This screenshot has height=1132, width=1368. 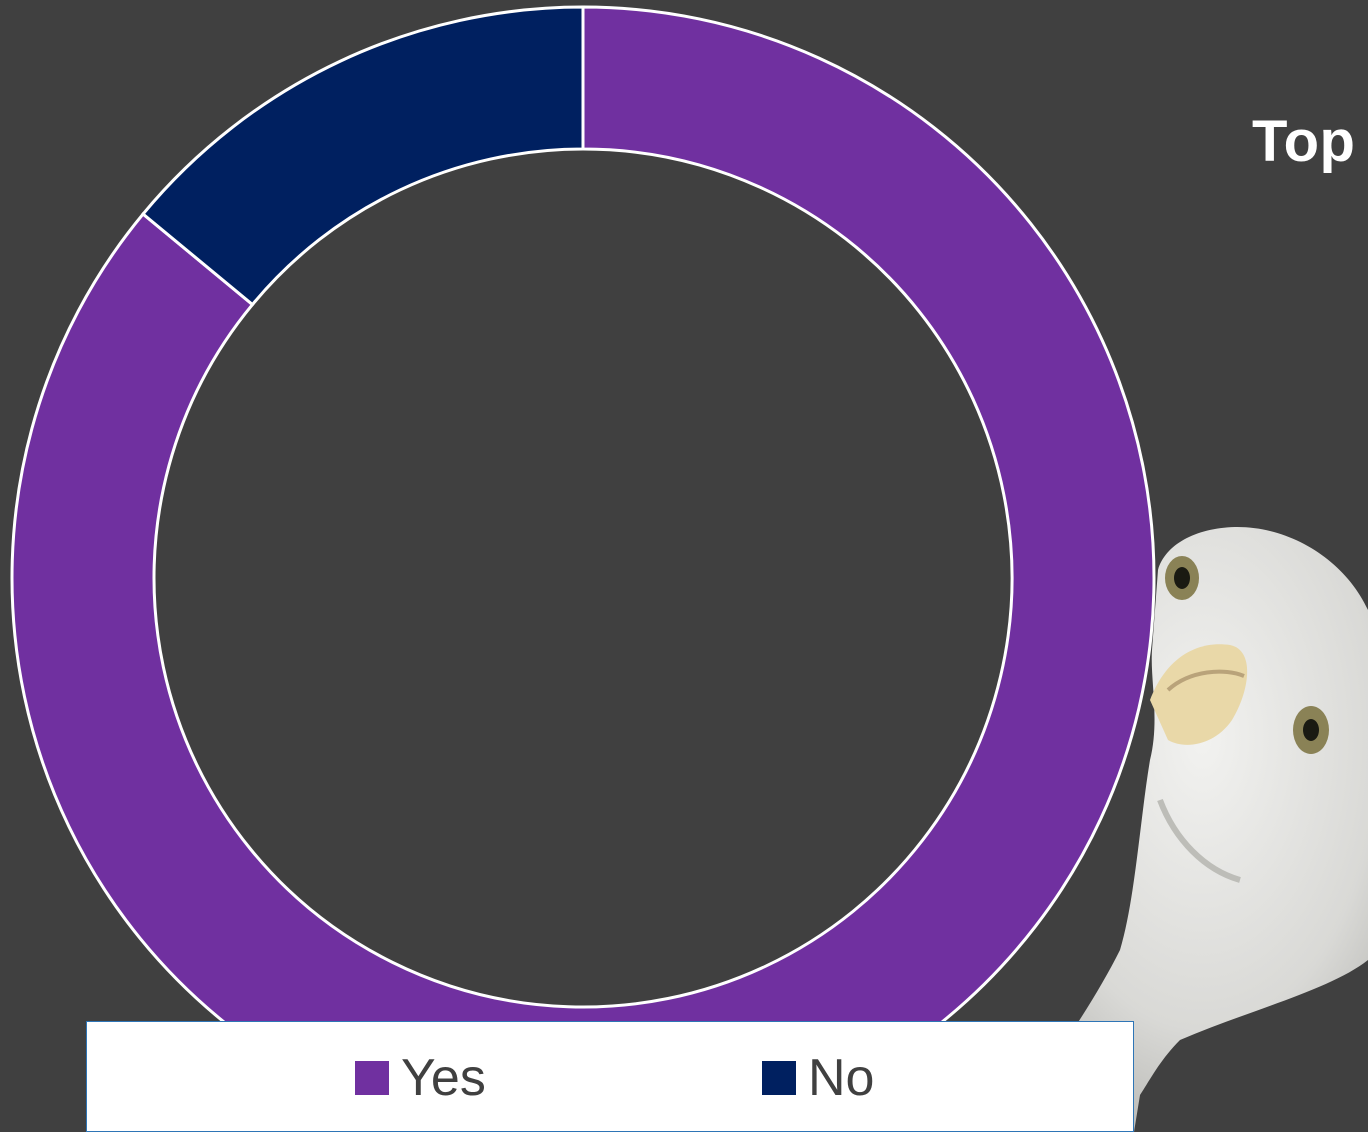 I want to click on slice-no, so click(x=362, y=156).